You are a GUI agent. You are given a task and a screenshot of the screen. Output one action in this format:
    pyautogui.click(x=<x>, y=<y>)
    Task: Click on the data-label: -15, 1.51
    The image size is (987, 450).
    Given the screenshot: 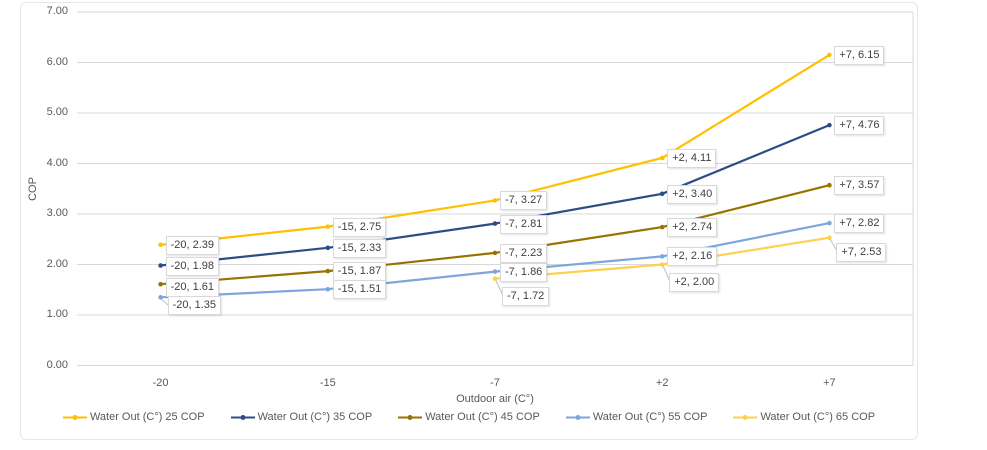 What is the action you would take?
    pyautogui.click(x=359, y=290)
    